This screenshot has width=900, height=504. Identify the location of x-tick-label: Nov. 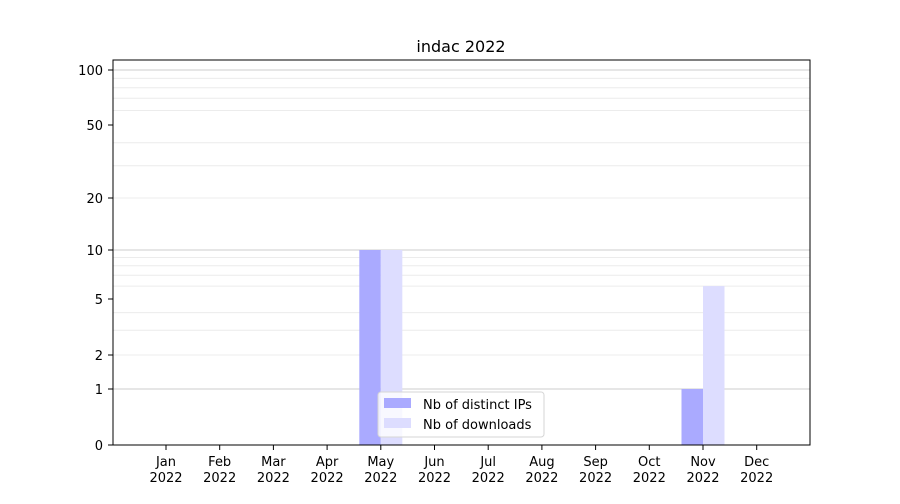
(703, 462).